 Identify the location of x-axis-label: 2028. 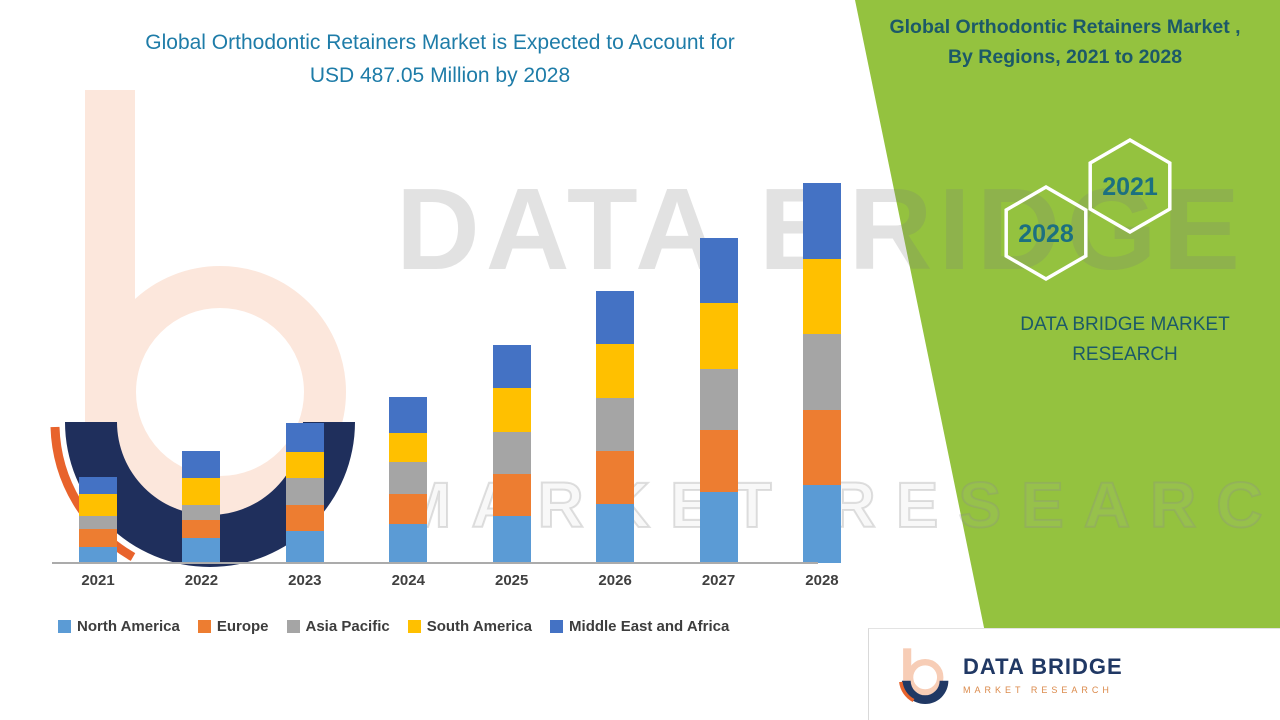
(822, 580).